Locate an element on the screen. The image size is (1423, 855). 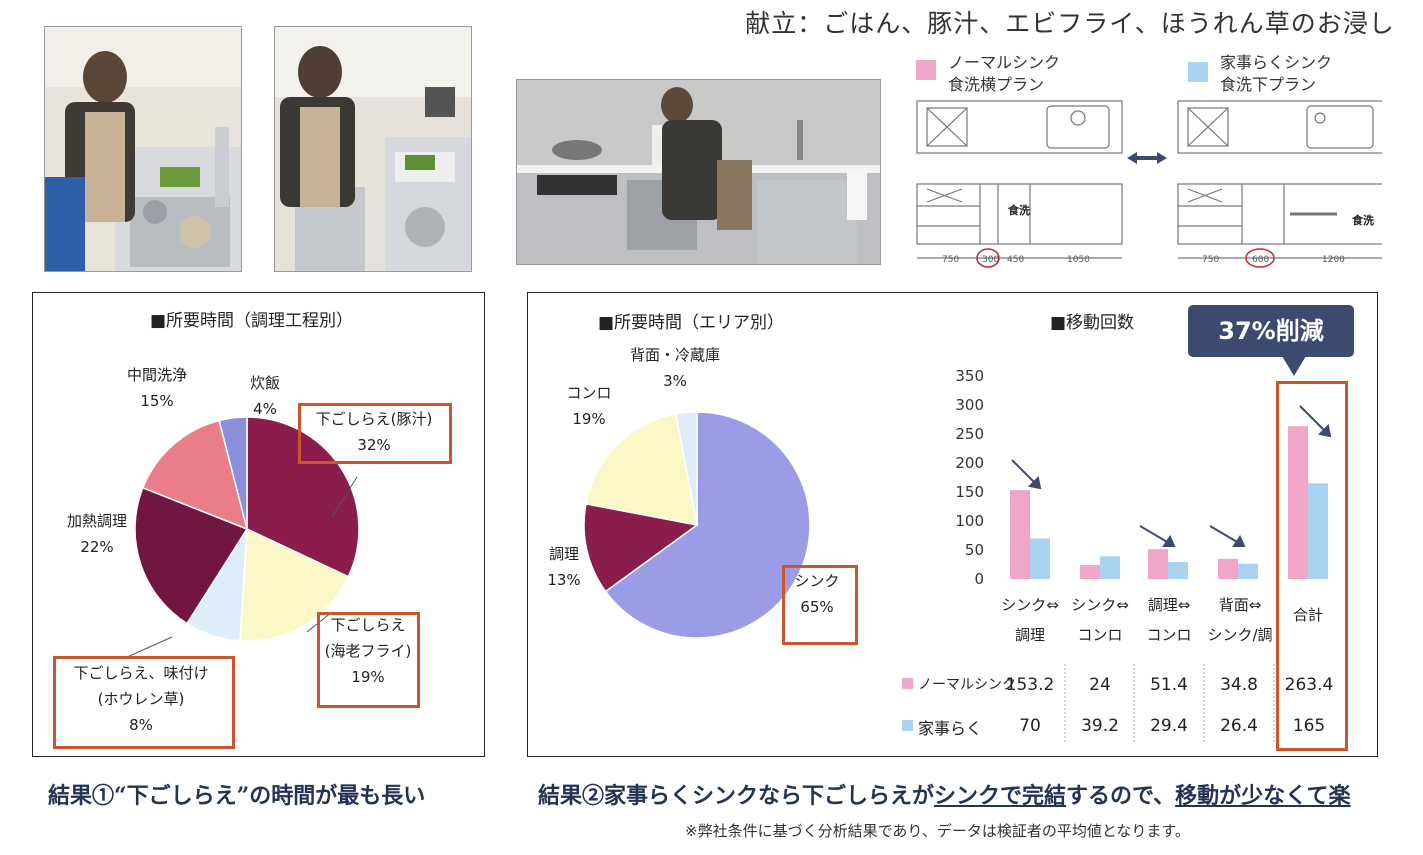
total-highlight is located at coordinates (1312, 566).